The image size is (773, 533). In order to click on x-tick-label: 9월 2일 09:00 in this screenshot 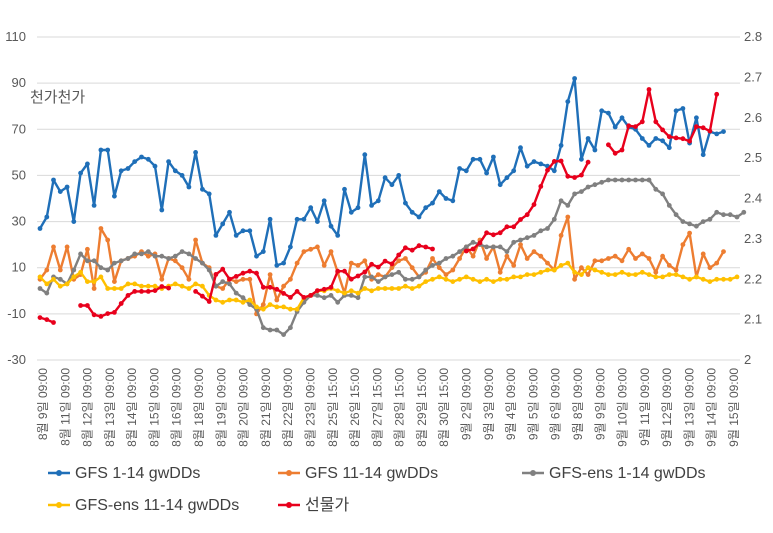, I will do `click(467, 404)`.